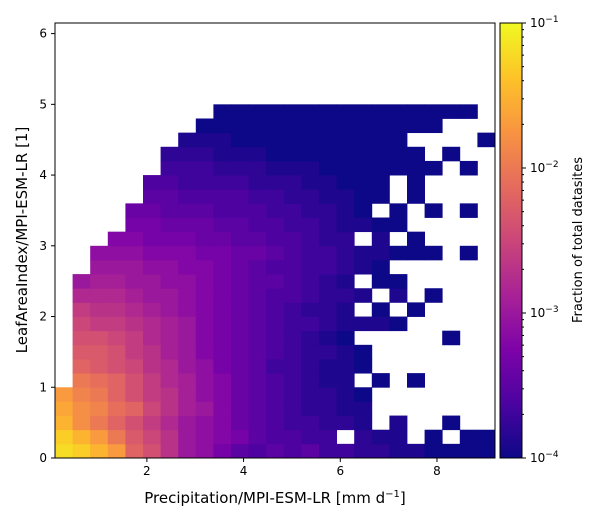  Describe the element at coordinates (544, 22) in the screenshot. I see `colorbar-tick-label: 10⁻¹` at that location.